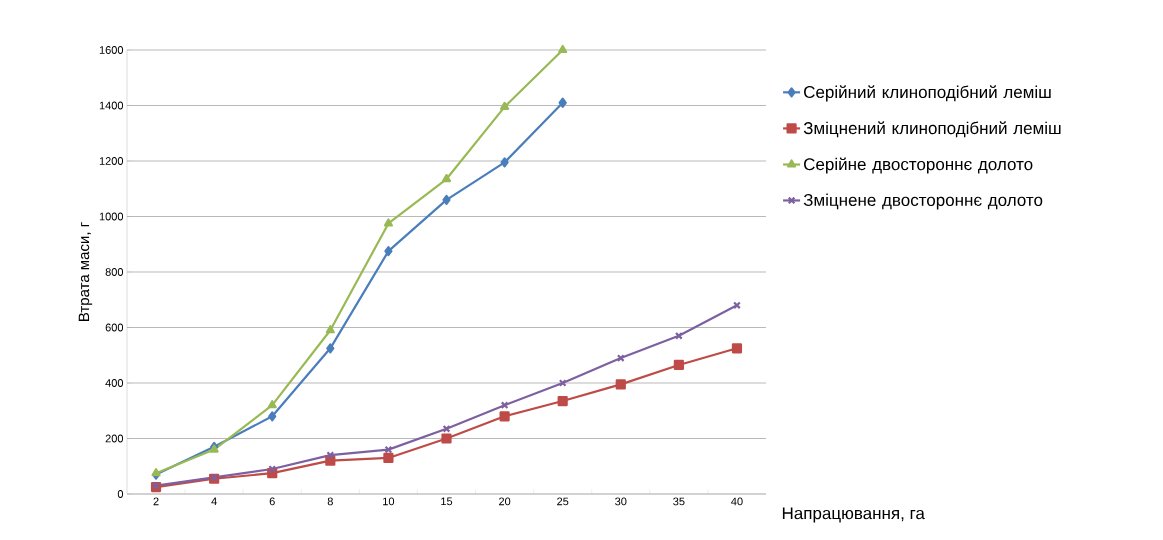  Describe the element at coordinates (679, 501) in the screenshot. I see `x-tick-label: 35` at that location.